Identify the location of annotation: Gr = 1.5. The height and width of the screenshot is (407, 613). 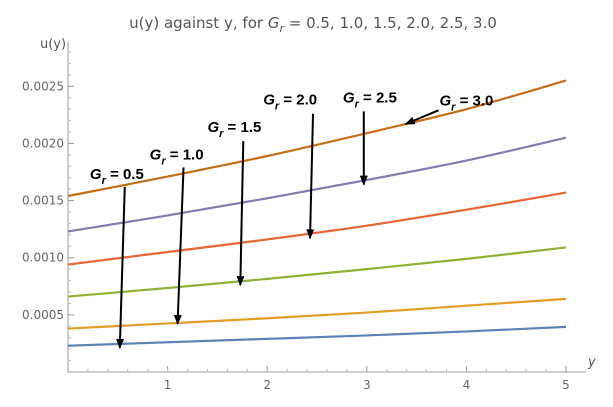
(234, 203).